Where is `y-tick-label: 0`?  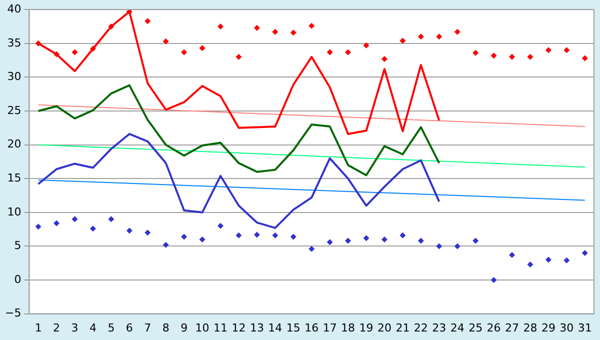
y-tick-label: 0 is located at coordinates (18, 279).